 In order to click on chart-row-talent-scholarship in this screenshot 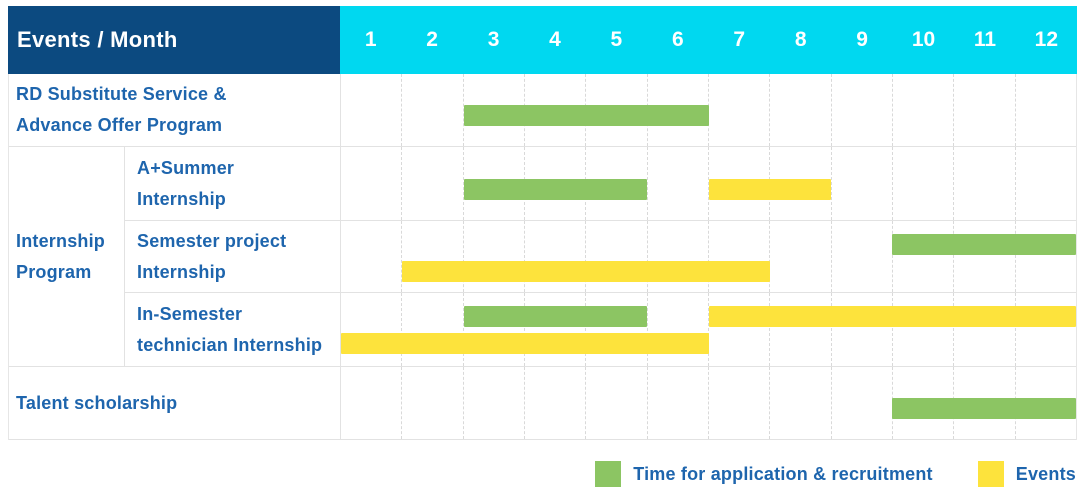, I will do `click(708, 403)`.